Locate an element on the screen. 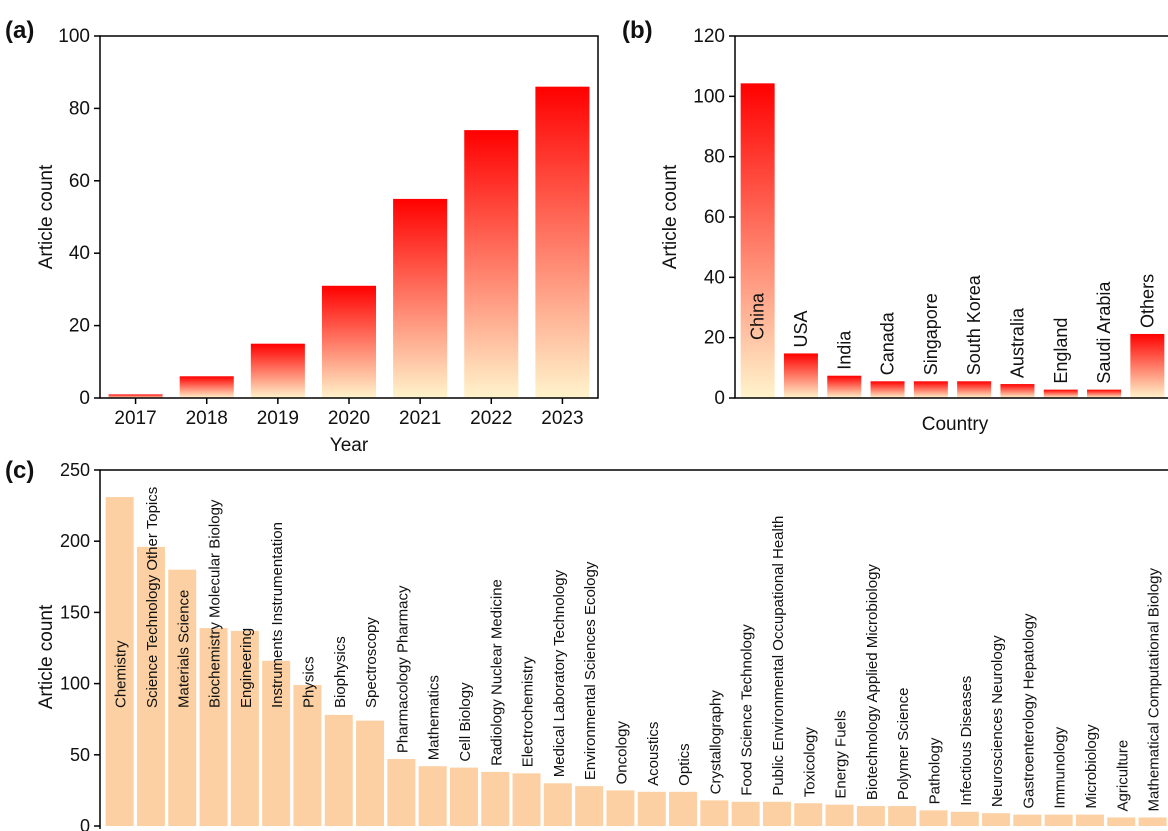 Image resolution: width=1168 pixels, height=831 pixels. bar-australia is located at coordinates (1017, 391).